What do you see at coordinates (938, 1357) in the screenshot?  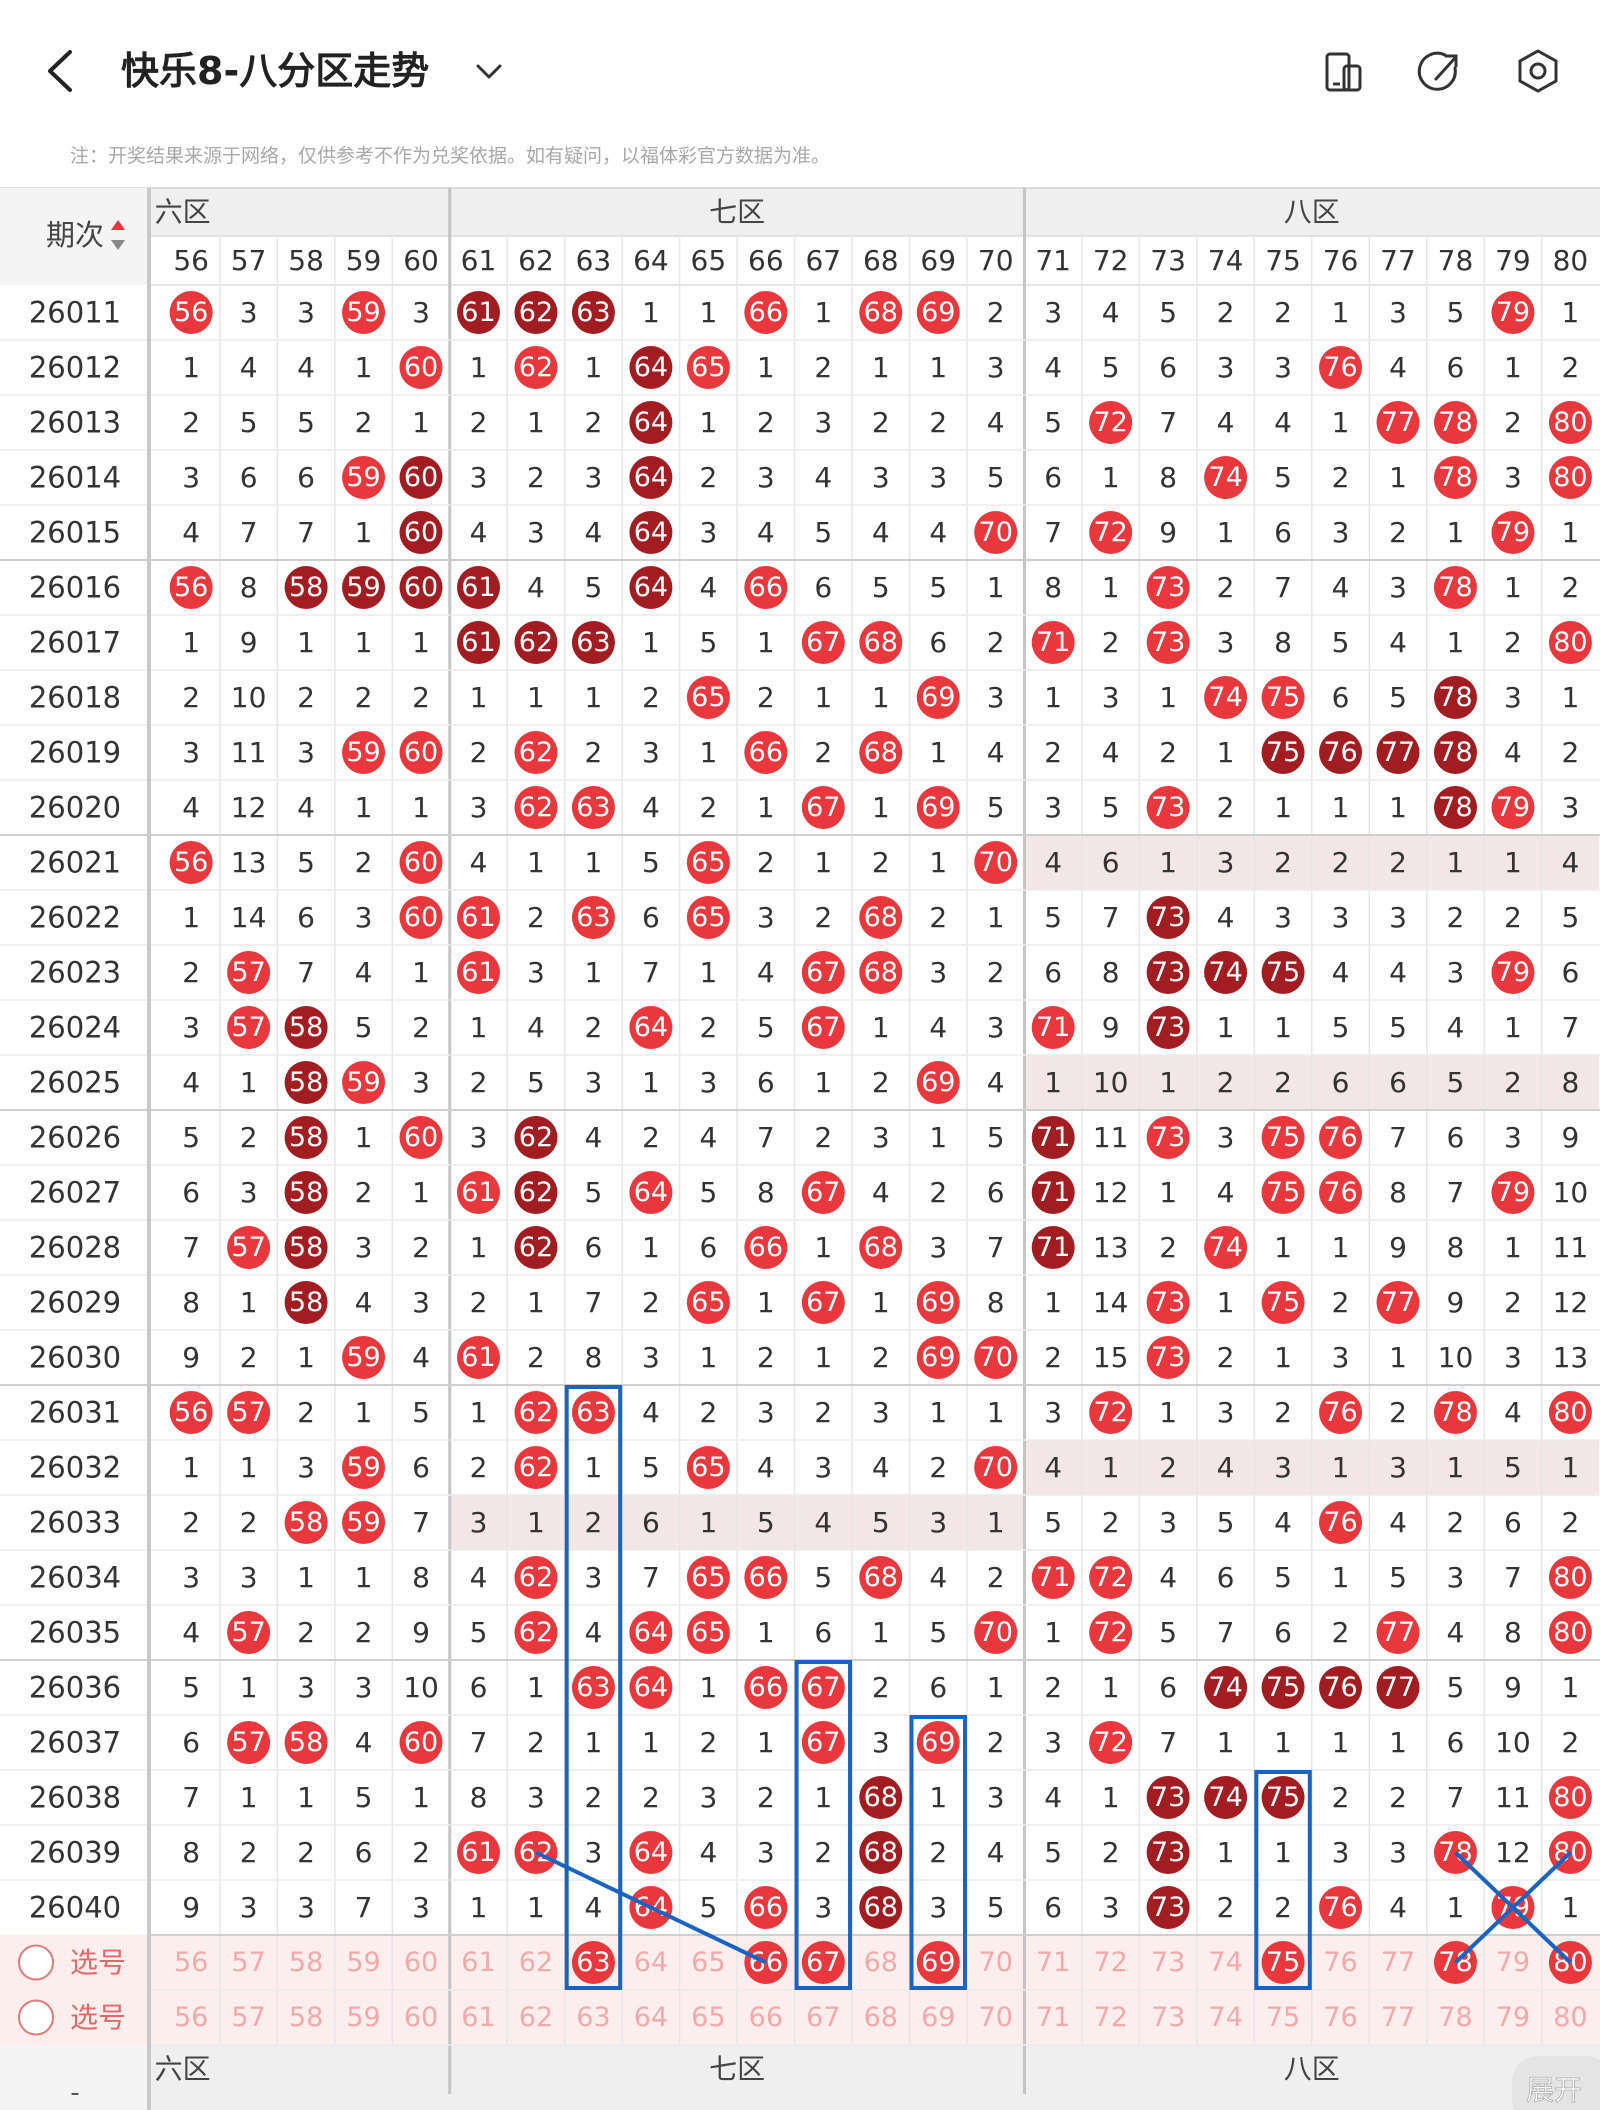 I see `hit-number: 69` at bounding box center [938, 1357].